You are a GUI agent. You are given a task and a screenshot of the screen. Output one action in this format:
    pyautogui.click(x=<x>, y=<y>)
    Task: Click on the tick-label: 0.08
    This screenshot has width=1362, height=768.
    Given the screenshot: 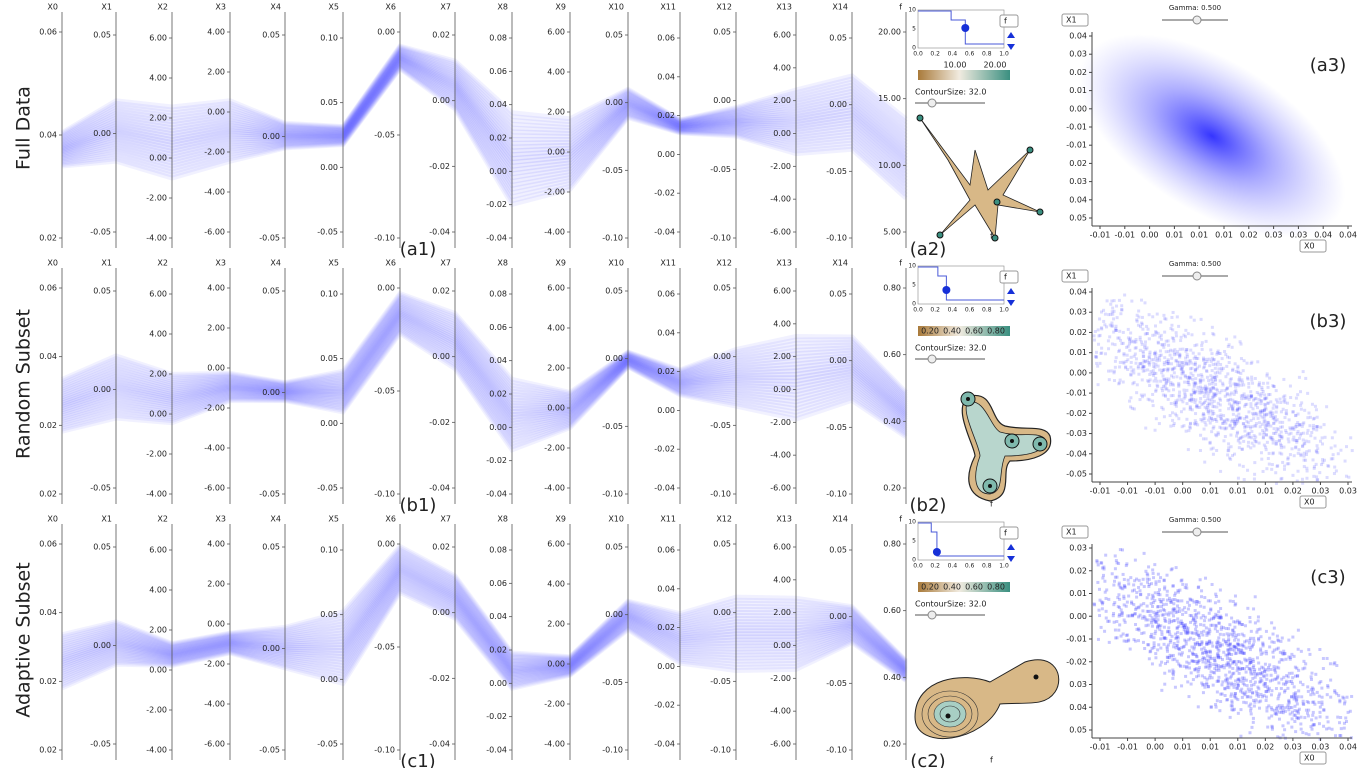 What is the action you would take?
    pyautogui.click(x=498, y=550)
    